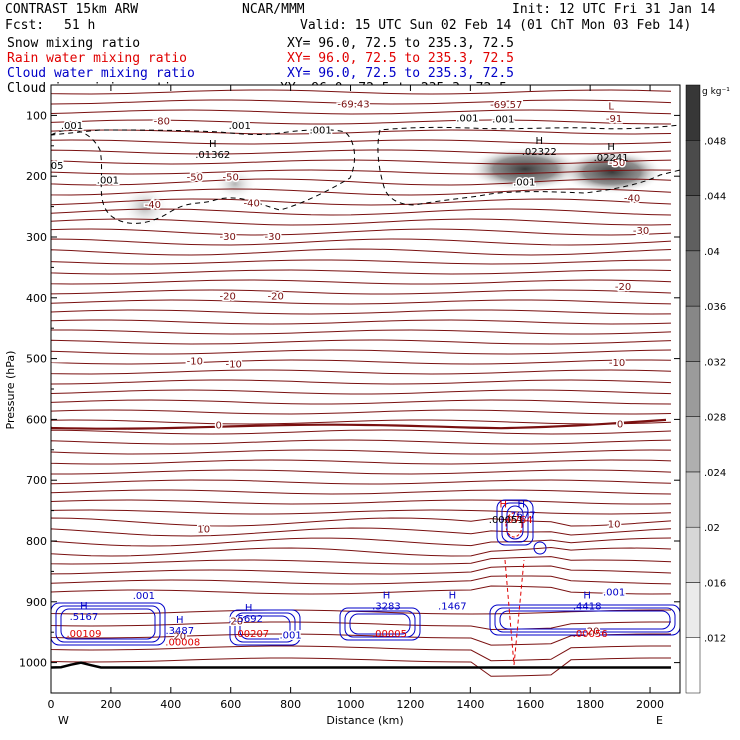  Describe the element at coordinates (290, 704) in the screenshot. I see `x-tick-label: 800` at that location.